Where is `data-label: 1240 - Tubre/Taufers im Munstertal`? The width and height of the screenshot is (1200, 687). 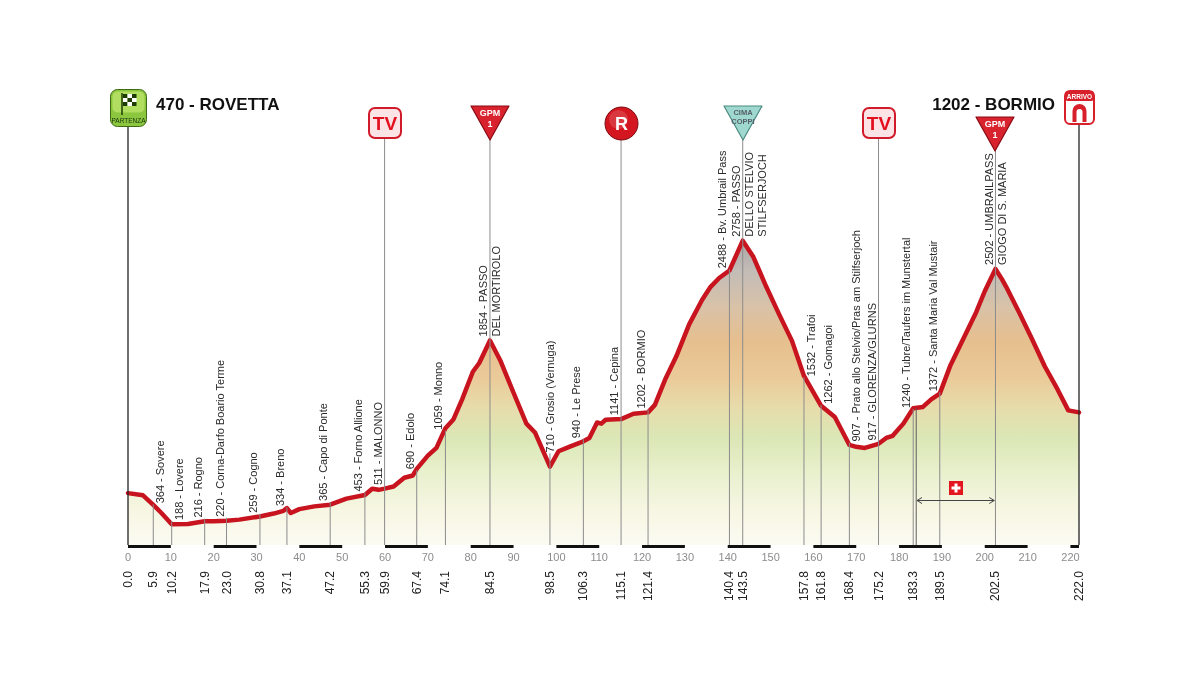 data-label: 1240 - Tubre/Taufers im Munstertal is located at coordinates (906, 323).